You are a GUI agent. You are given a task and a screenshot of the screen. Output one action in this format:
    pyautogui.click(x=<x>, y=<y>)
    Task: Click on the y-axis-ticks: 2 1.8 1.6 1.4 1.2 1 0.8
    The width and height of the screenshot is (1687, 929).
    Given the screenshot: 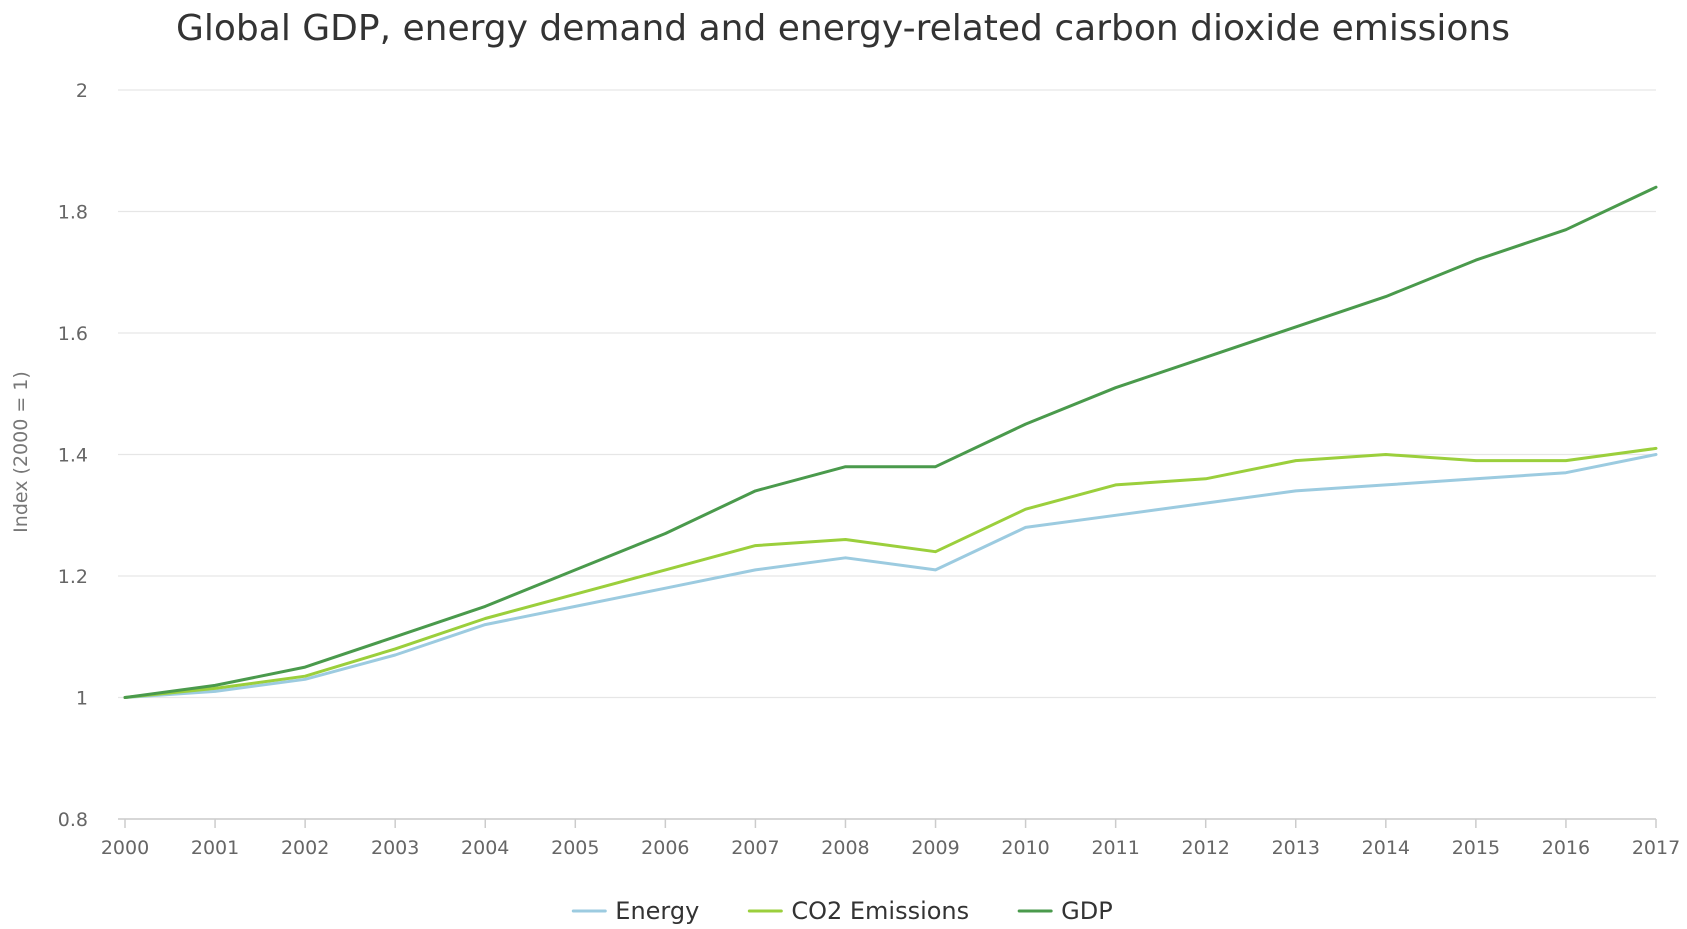 What is the action you would take?
    pyautogui.click(x=73, y=455)
    